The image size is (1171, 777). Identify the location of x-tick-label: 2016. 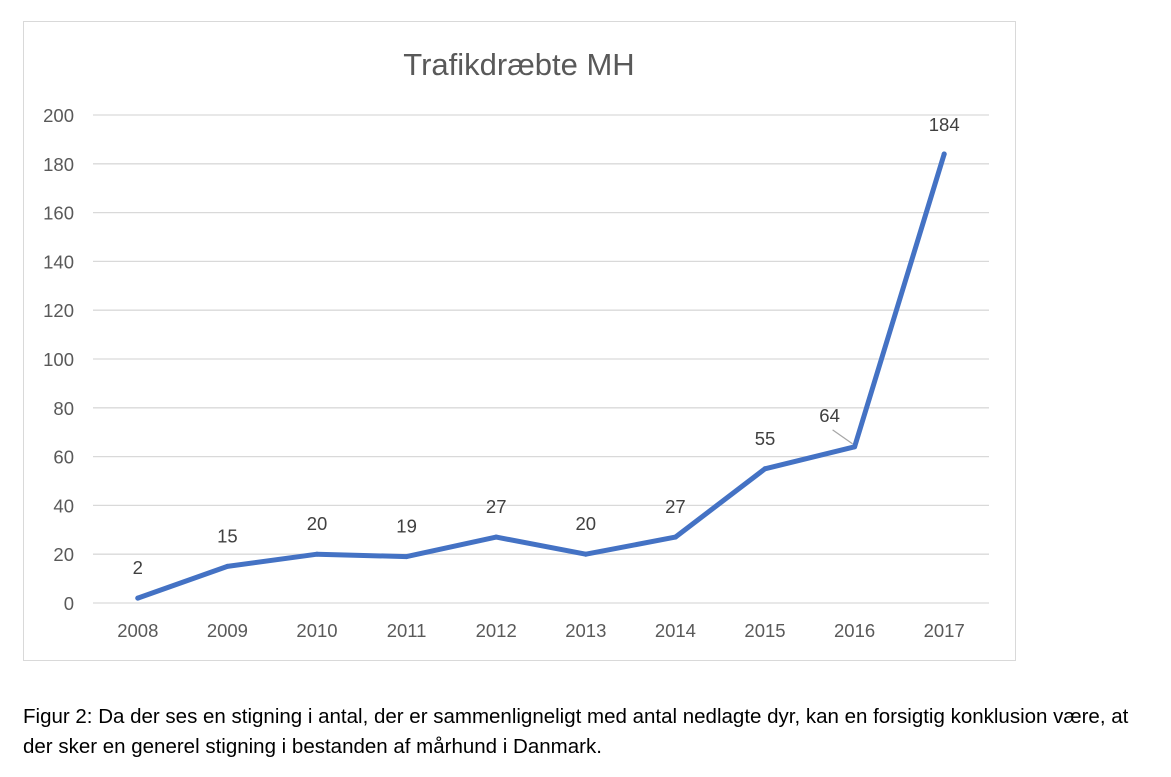
(854, 630).